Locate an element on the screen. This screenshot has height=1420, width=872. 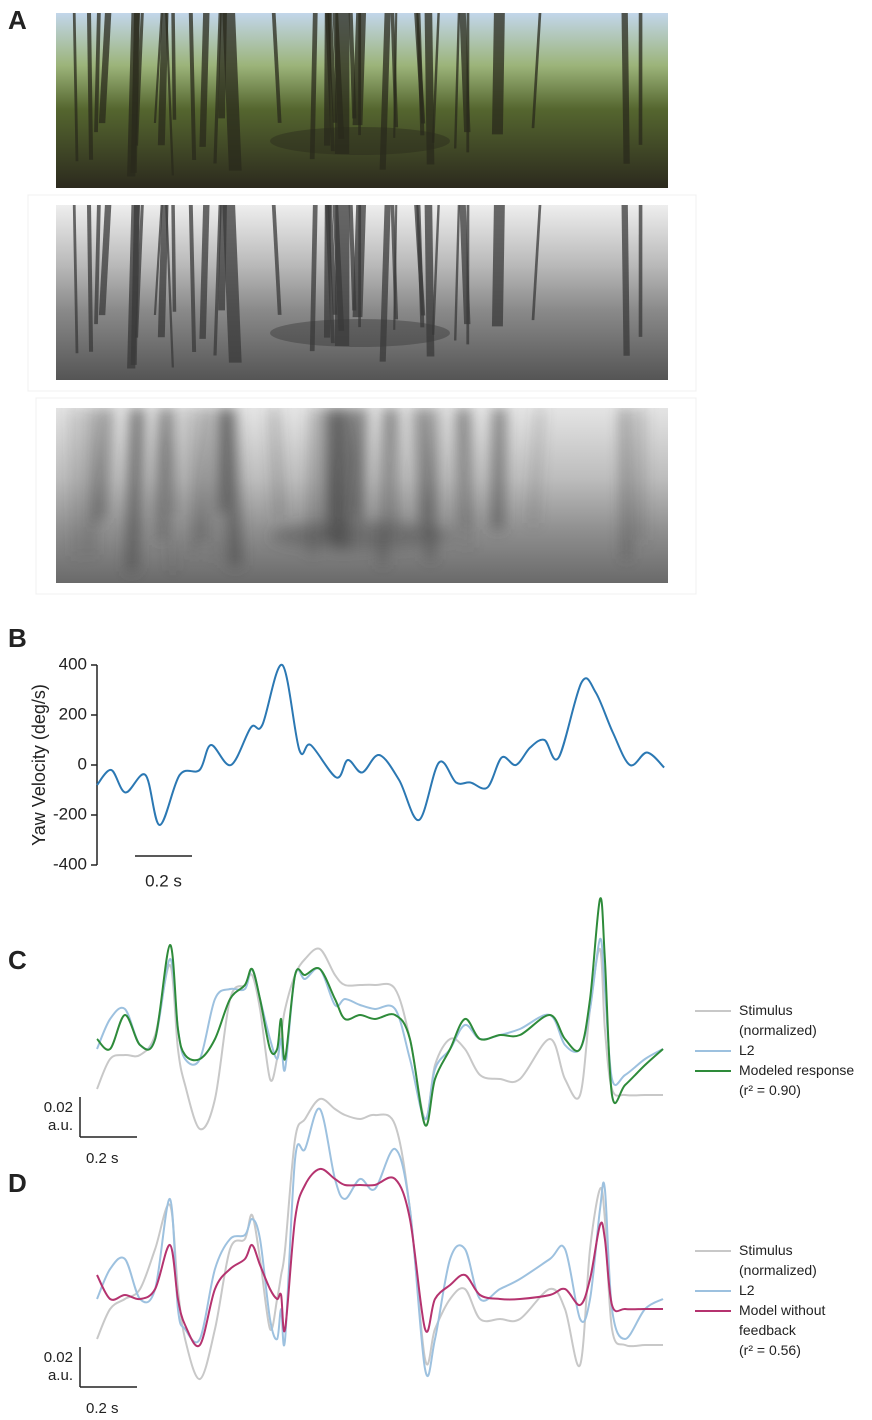
panel-label: B is located at coordinates (17, 638).